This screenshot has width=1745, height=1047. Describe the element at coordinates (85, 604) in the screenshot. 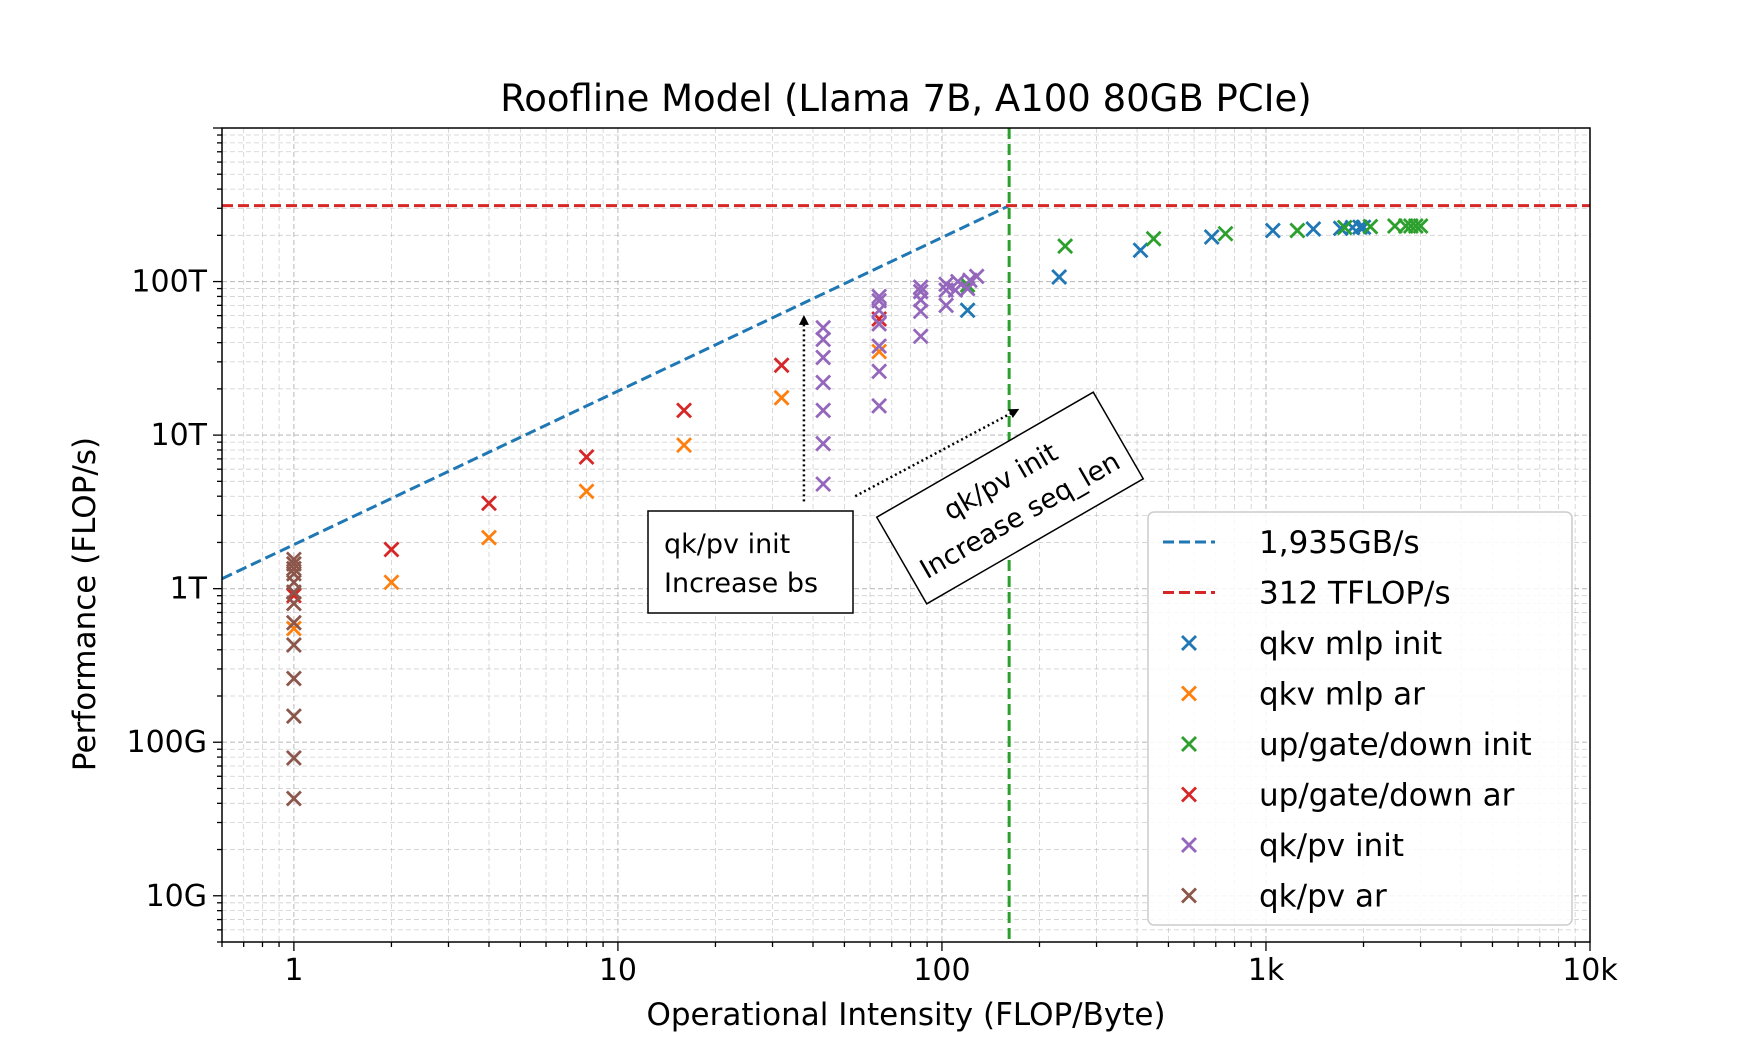

I see `y-axis-label: Performance (FLOP/s)` at that location.